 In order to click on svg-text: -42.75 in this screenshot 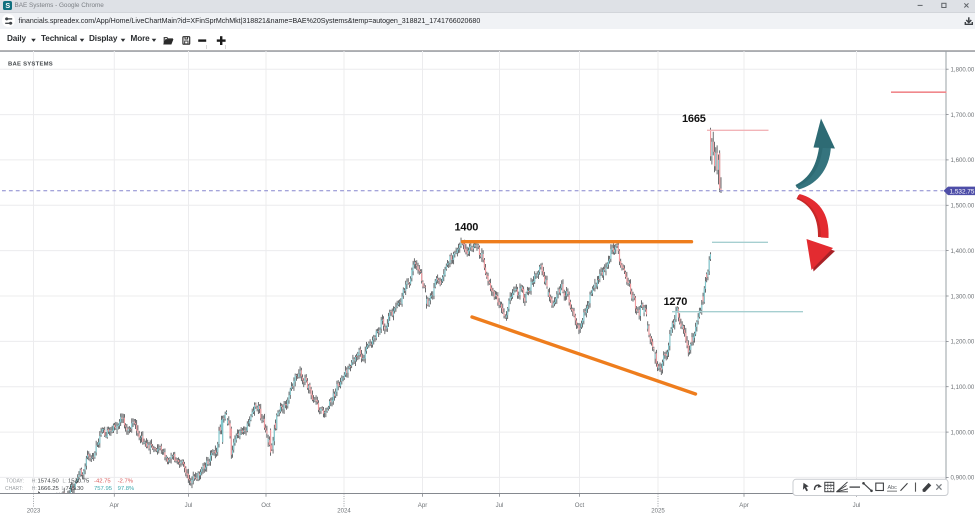, I will do `click(102, 481)`.